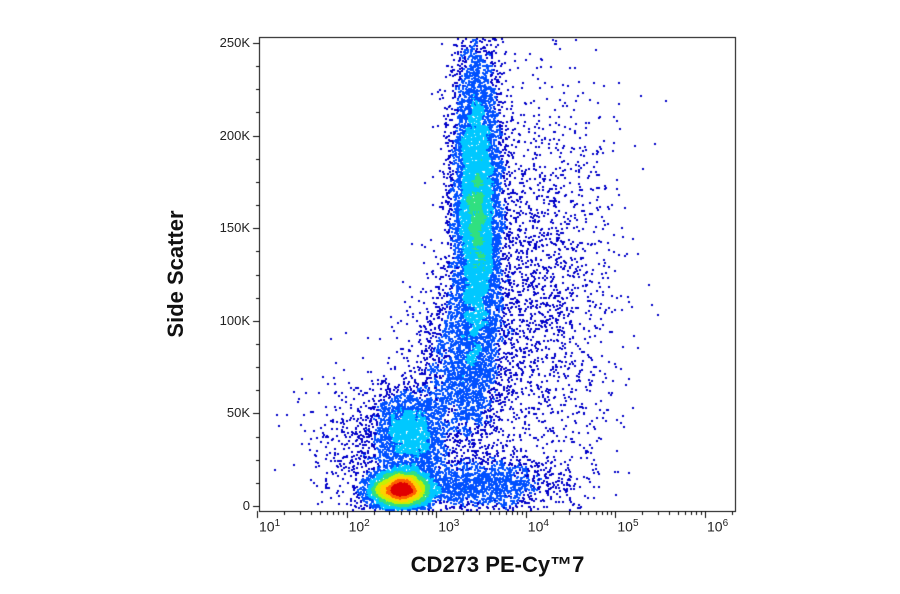 The width and height of the screenshot is (900, 594). I want to click on x-axis-title: CD273 PE-Cy™7, so click(497, 564).